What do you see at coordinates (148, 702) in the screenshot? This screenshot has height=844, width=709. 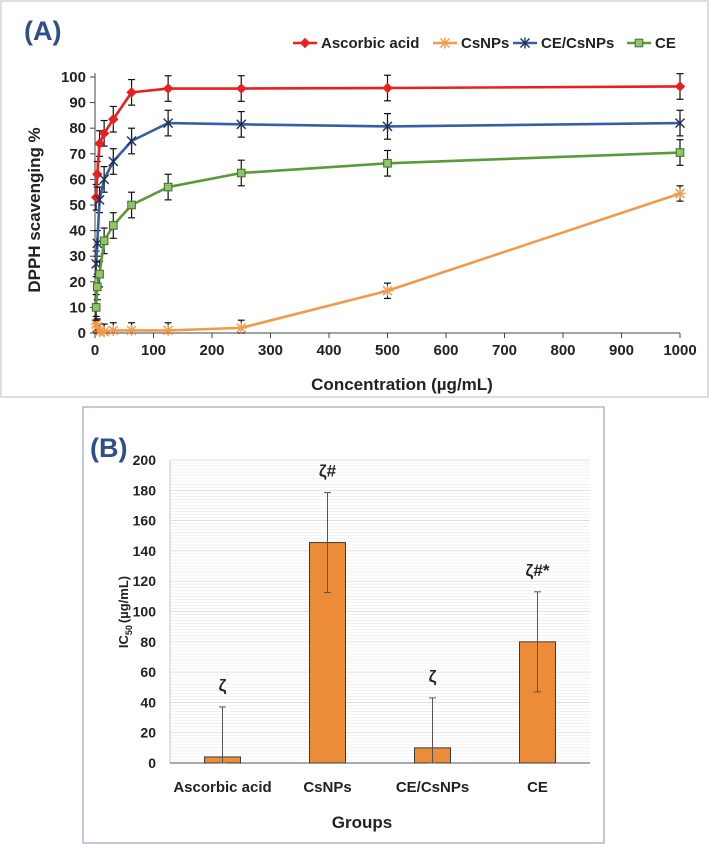 I see `y-tick-label: 40` at bounding box center [148, 702].